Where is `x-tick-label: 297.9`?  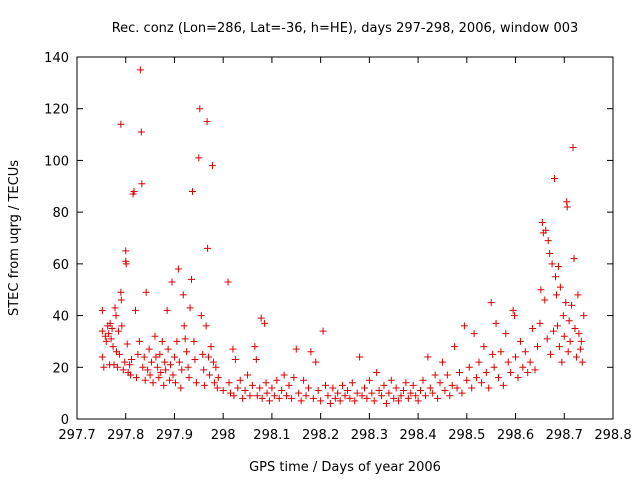
x-tick-label: 297.9 is located at coordinates (174, 435).